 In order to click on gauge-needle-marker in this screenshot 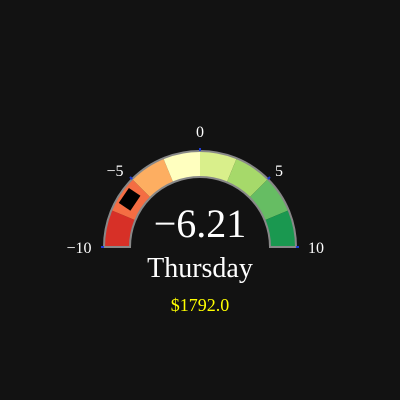, I will do `click(129, 199)`.